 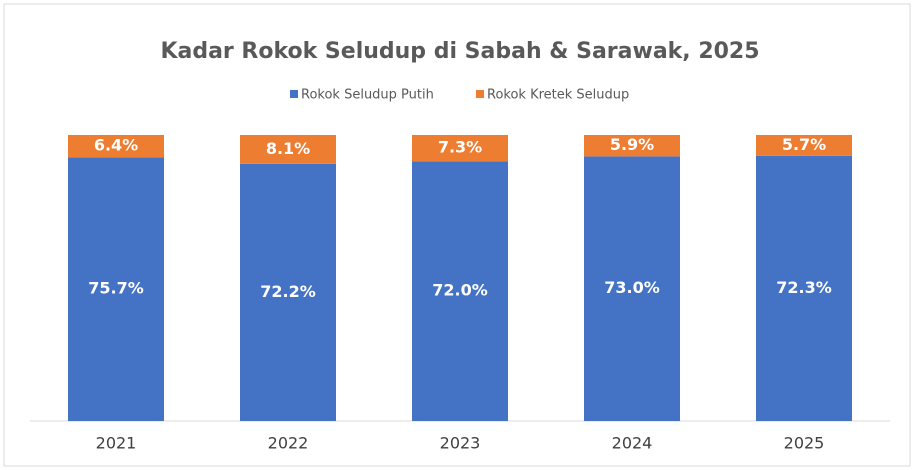 I want to click on data-label: 8.1%, so click(x=288, y=148).